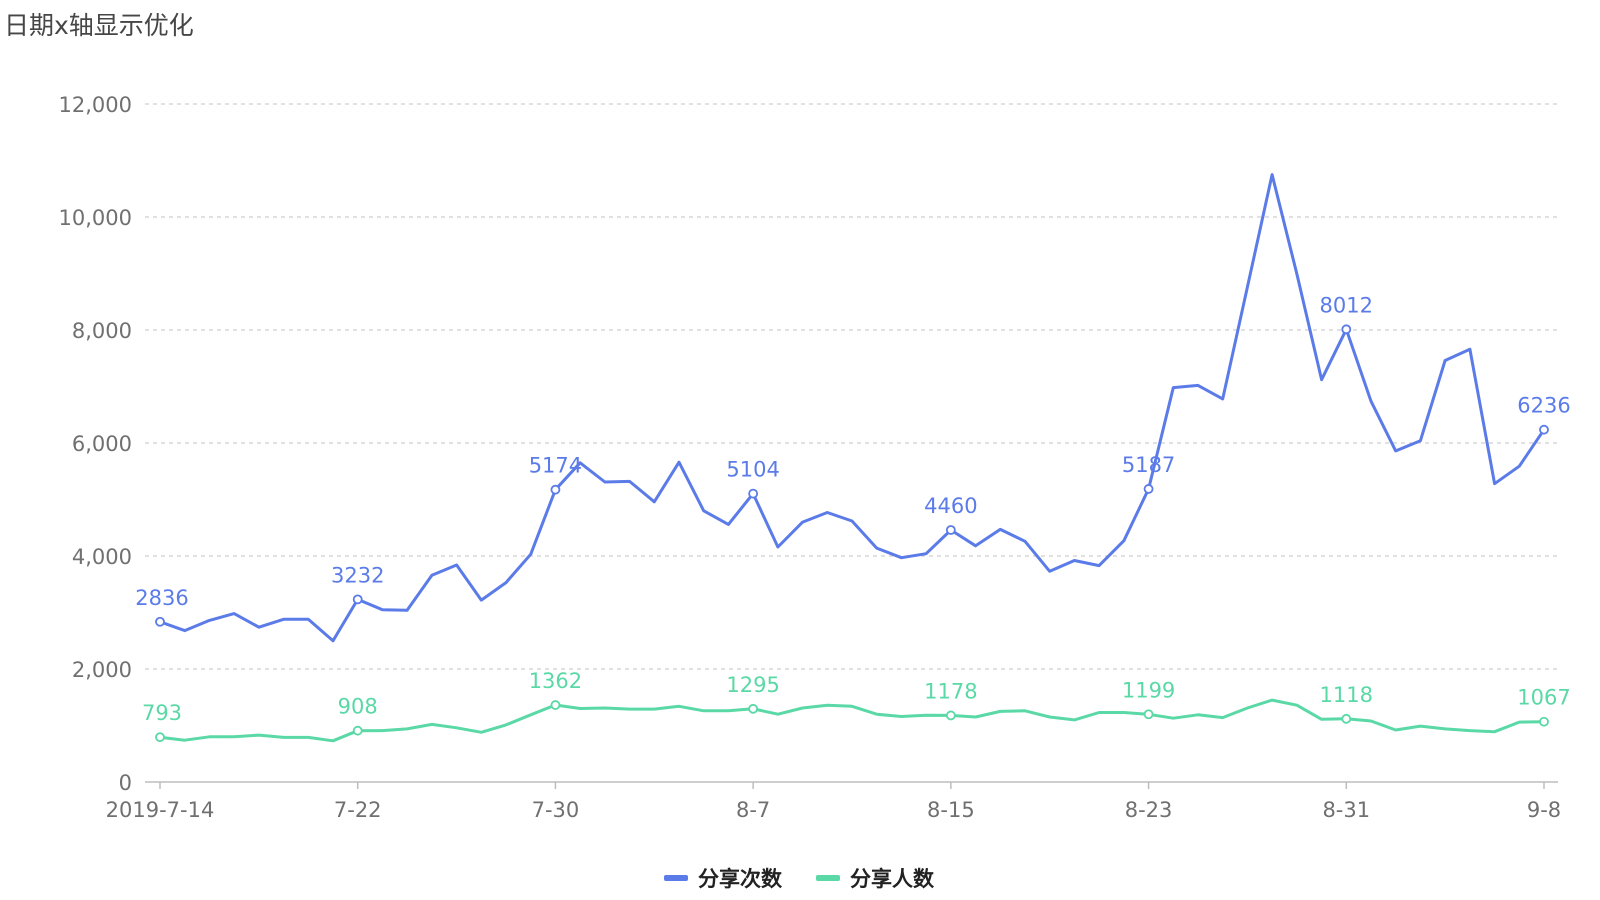 Image resolution: width=1600 pixels, height=900 pixels. I want to click on data-label: 5104, so click(752, 470).